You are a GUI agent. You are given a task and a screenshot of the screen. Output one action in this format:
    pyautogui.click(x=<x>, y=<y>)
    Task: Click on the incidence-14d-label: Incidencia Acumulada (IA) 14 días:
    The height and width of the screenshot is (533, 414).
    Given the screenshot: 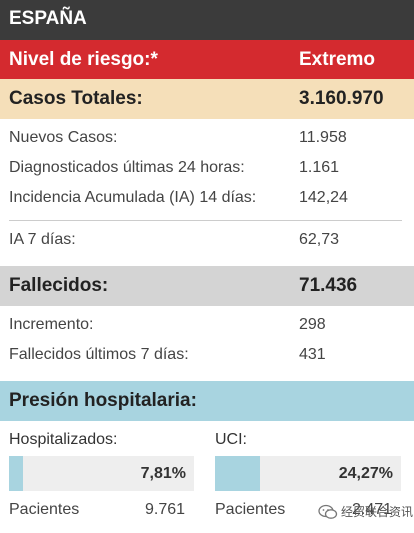 What is the action you would take?
    pyautogui.click(x=133, y=197)
    